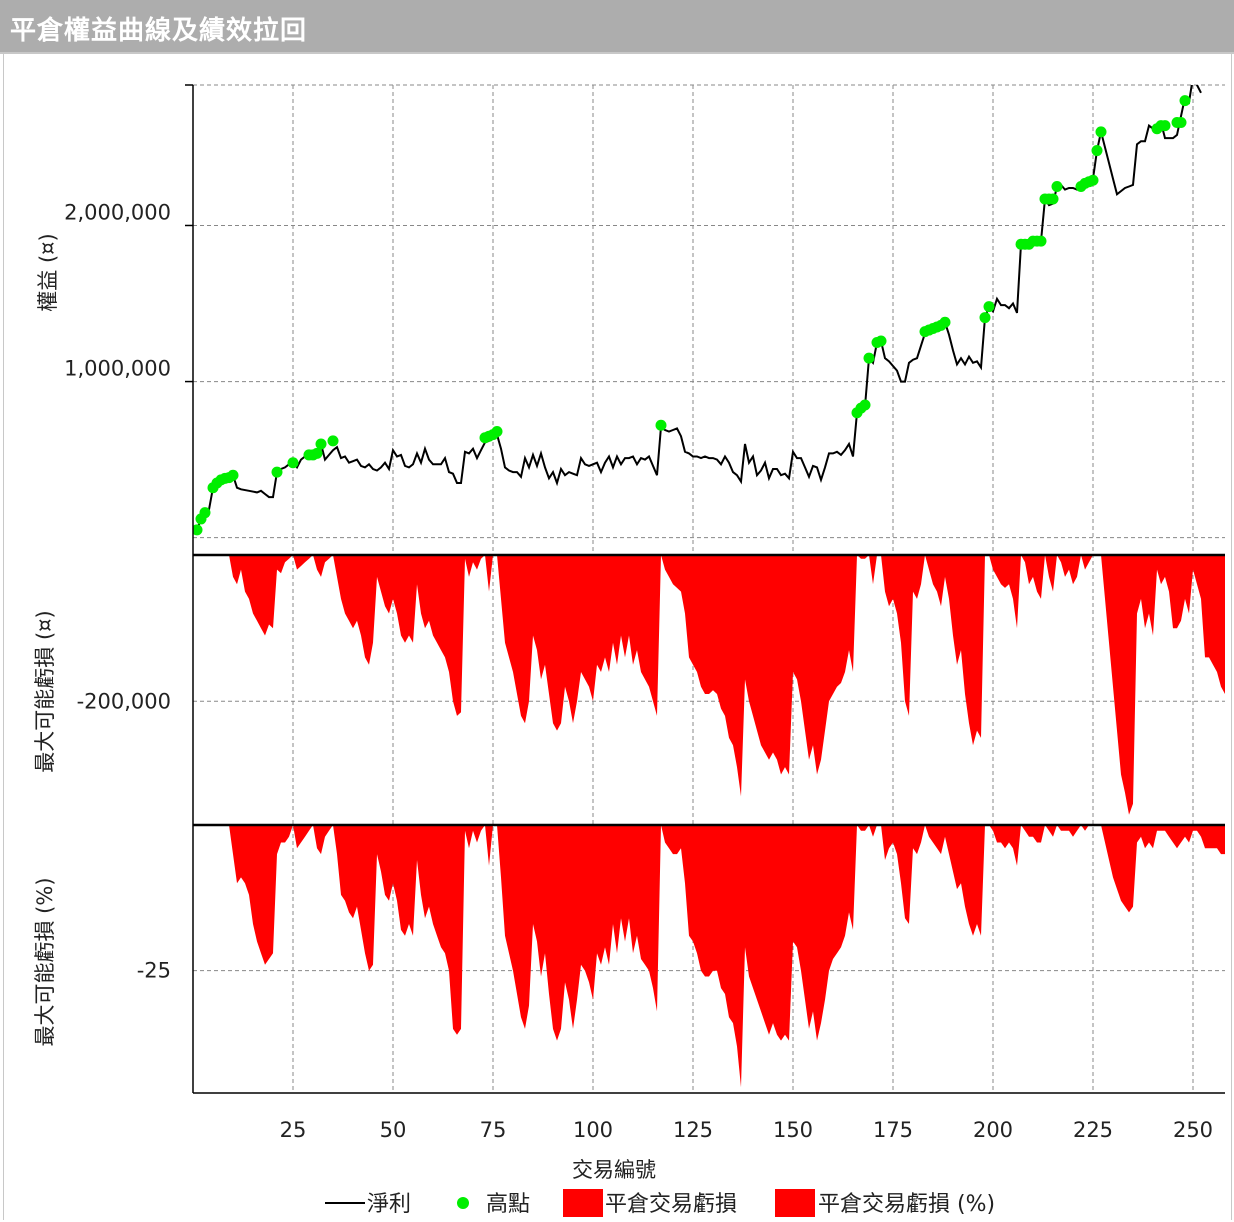  What do you see at coordinates (117, 212) in the screenshot?
I see `equity-y-tick-label: 2,000,000` at bounding box center [117, 212].